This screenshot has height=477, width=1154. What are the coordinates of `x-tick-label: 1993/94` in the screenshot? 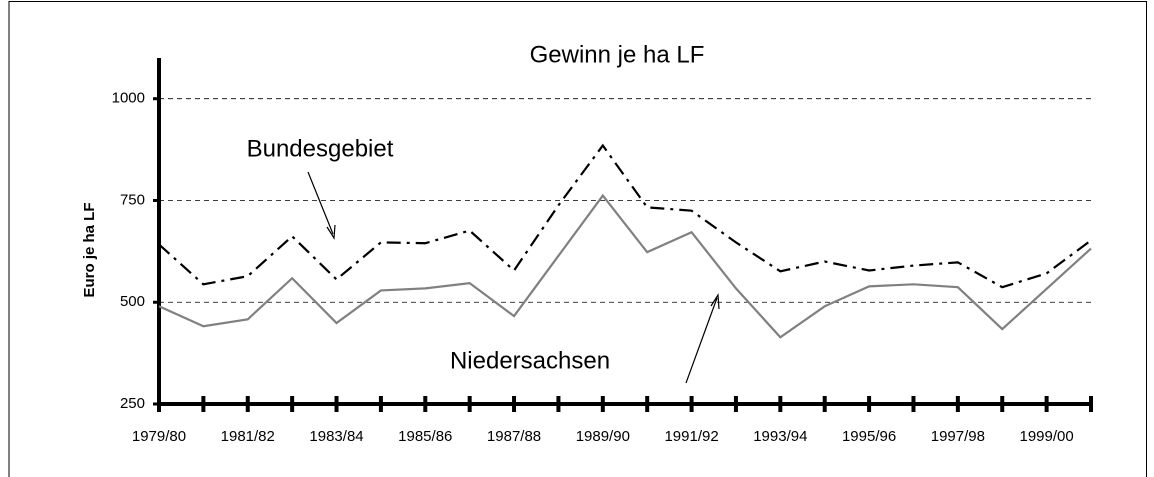 It's located at (780, 436).